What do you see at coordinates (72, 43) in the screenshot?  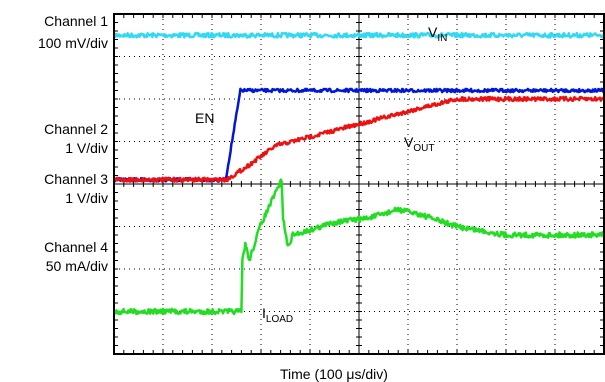 I see `channel-1-scale: 100 mV/div` at bounding box center [72, 43].